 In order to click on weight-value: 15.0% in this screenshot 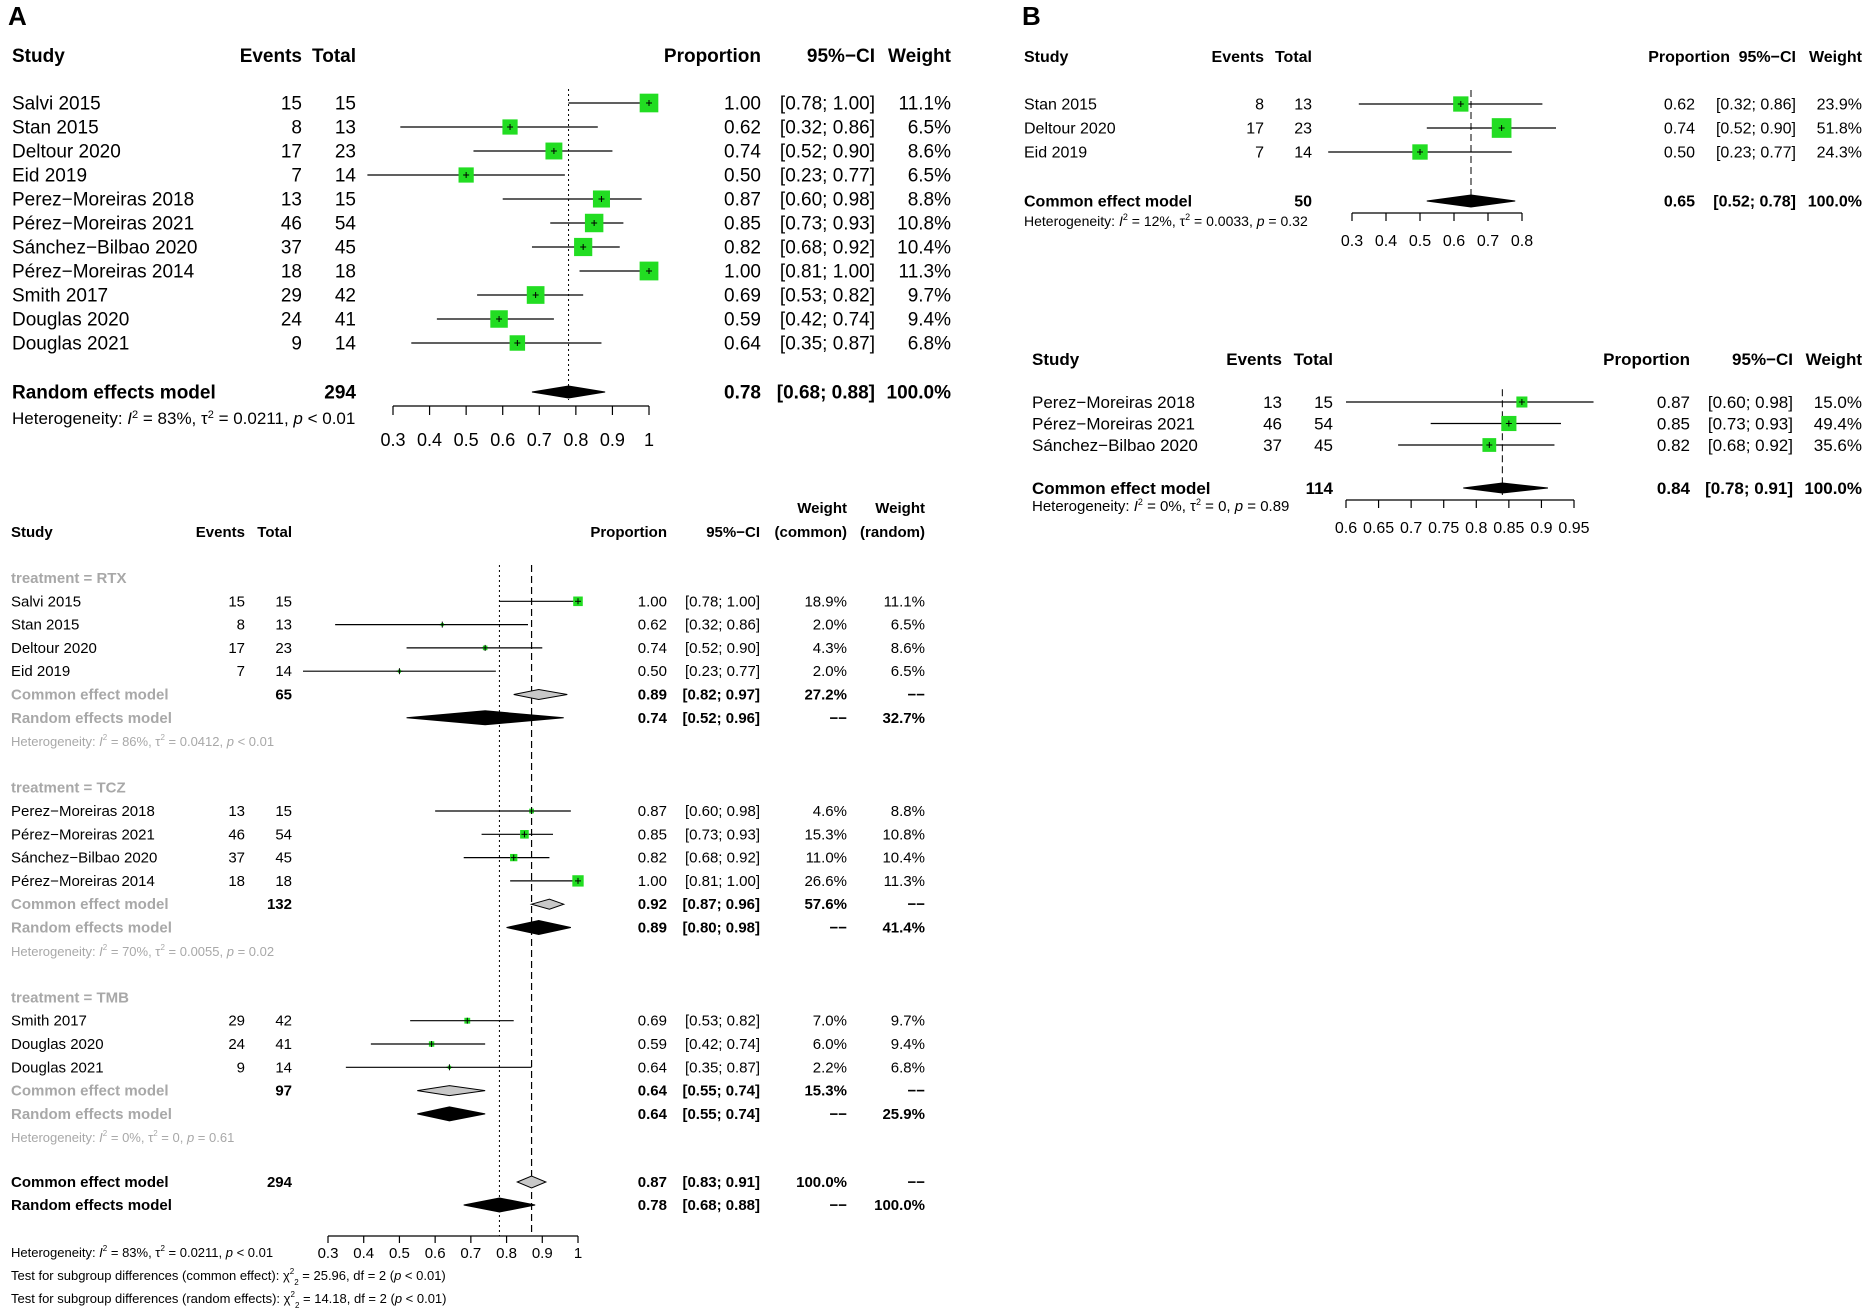, I will do `click(1838, 402)`.